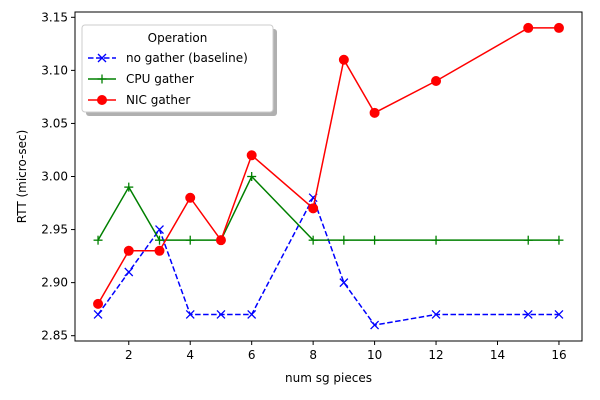 This screenshot has width=600, height=400. What do you see at coordinates (178, 38) in the screenshot?
I see `legend-title: Operation` at bounding box center [178, 38].